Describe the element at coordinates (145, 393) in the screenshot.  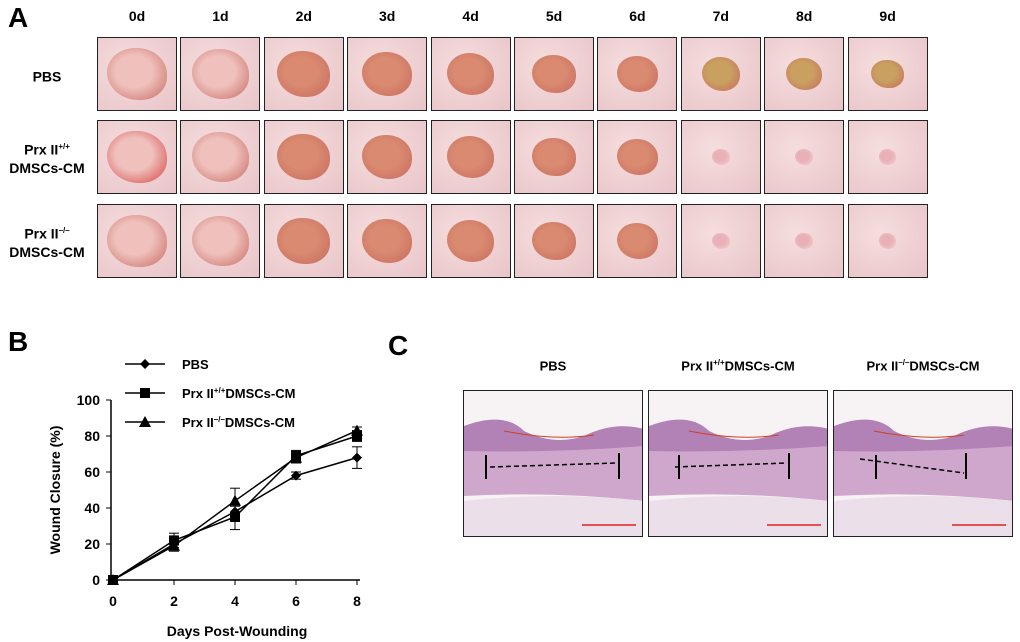
I see `legend-marker-square` at that location.